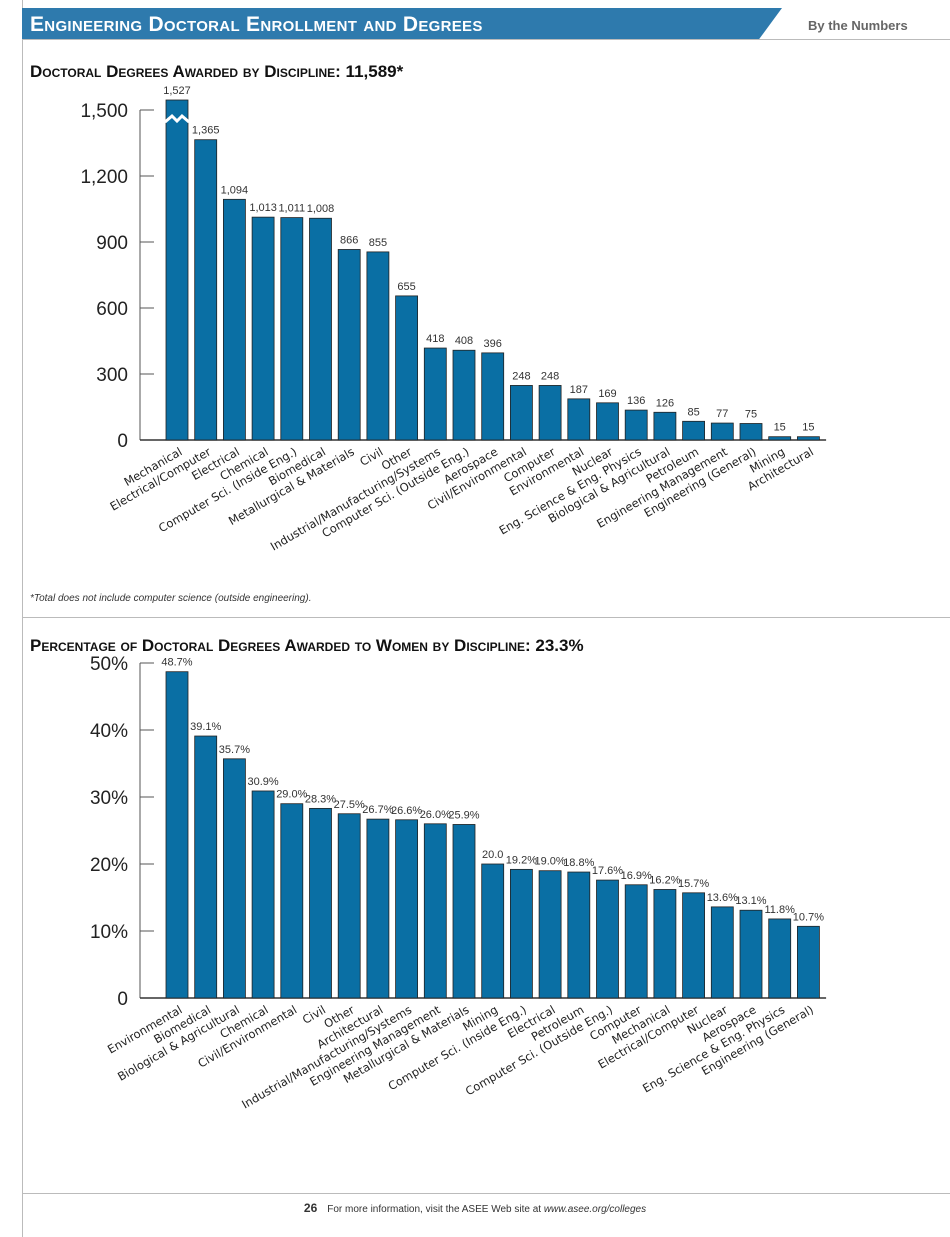 The height and width of the screenshot is (1237, 950). I want to click on data-label: 26.6%, so click(406, 811).